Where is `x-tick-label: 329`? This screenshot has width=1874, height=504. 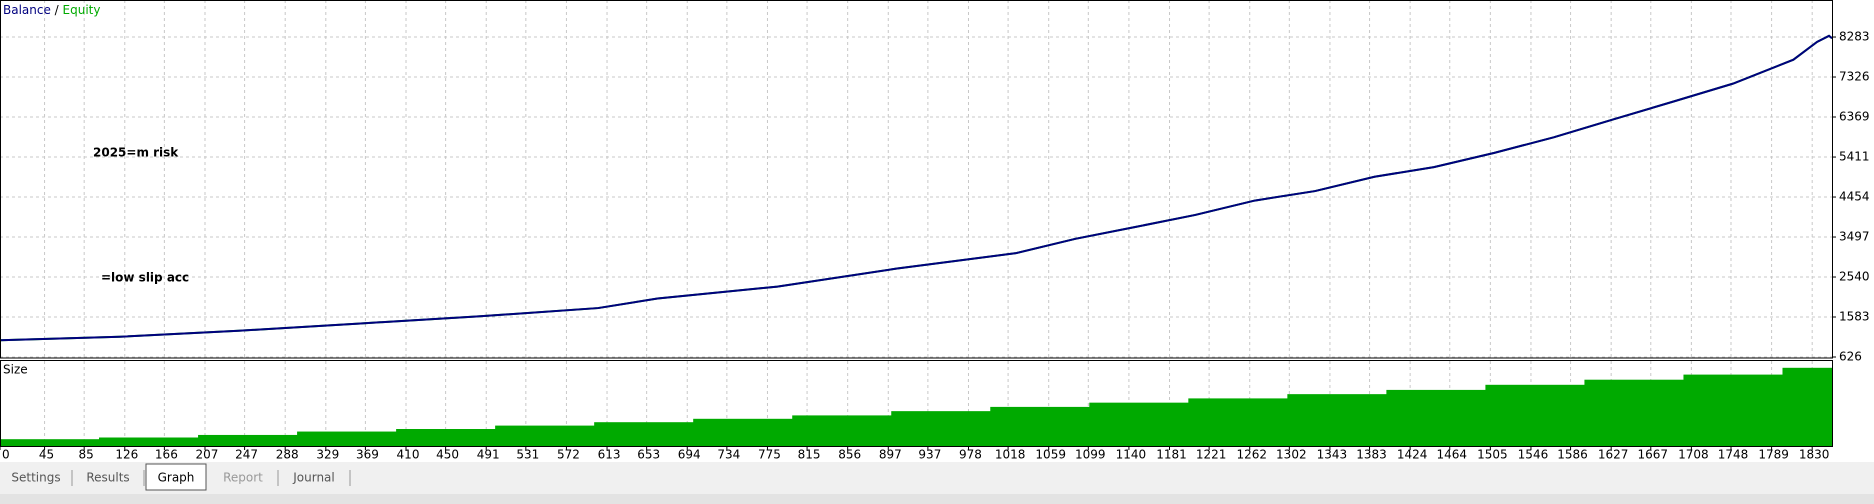
x-tick-label: 329 is located at coordinates (327, 455).